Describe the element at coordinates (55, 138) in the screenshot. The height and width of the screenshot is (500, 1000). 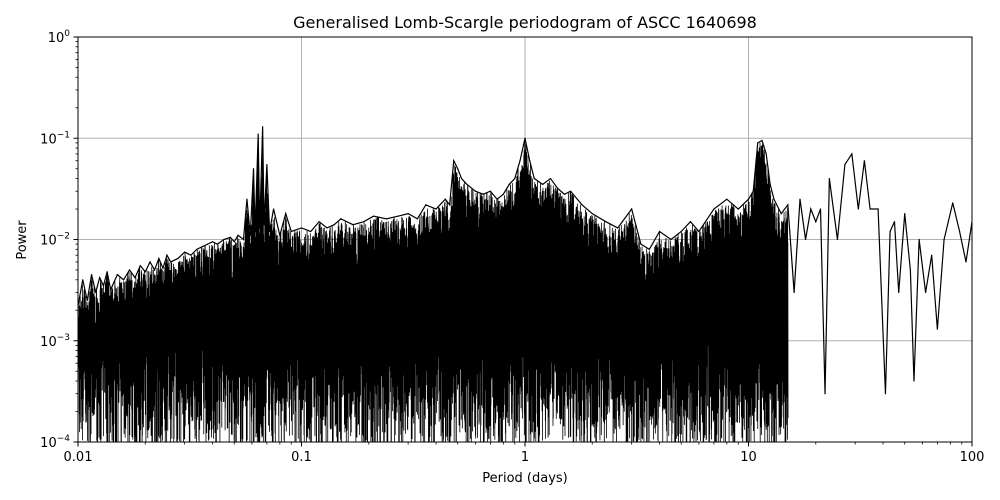
I see `y-tick-label: 10⁻¹` at that location.